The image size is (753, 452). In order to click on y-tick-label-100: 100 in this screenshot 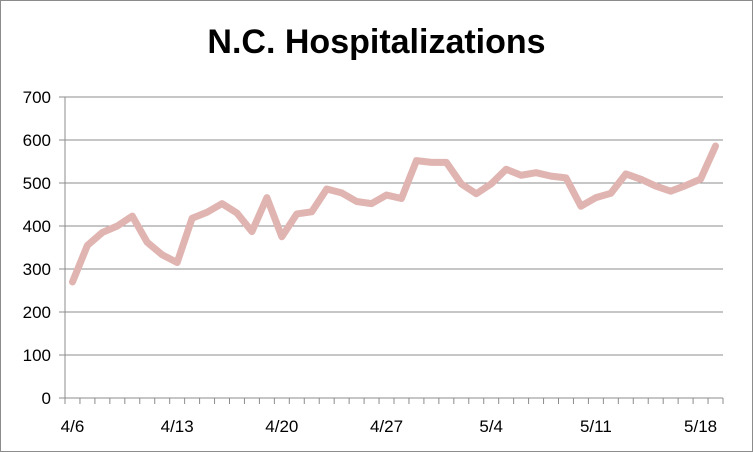, I will do `click(37, 355)`.